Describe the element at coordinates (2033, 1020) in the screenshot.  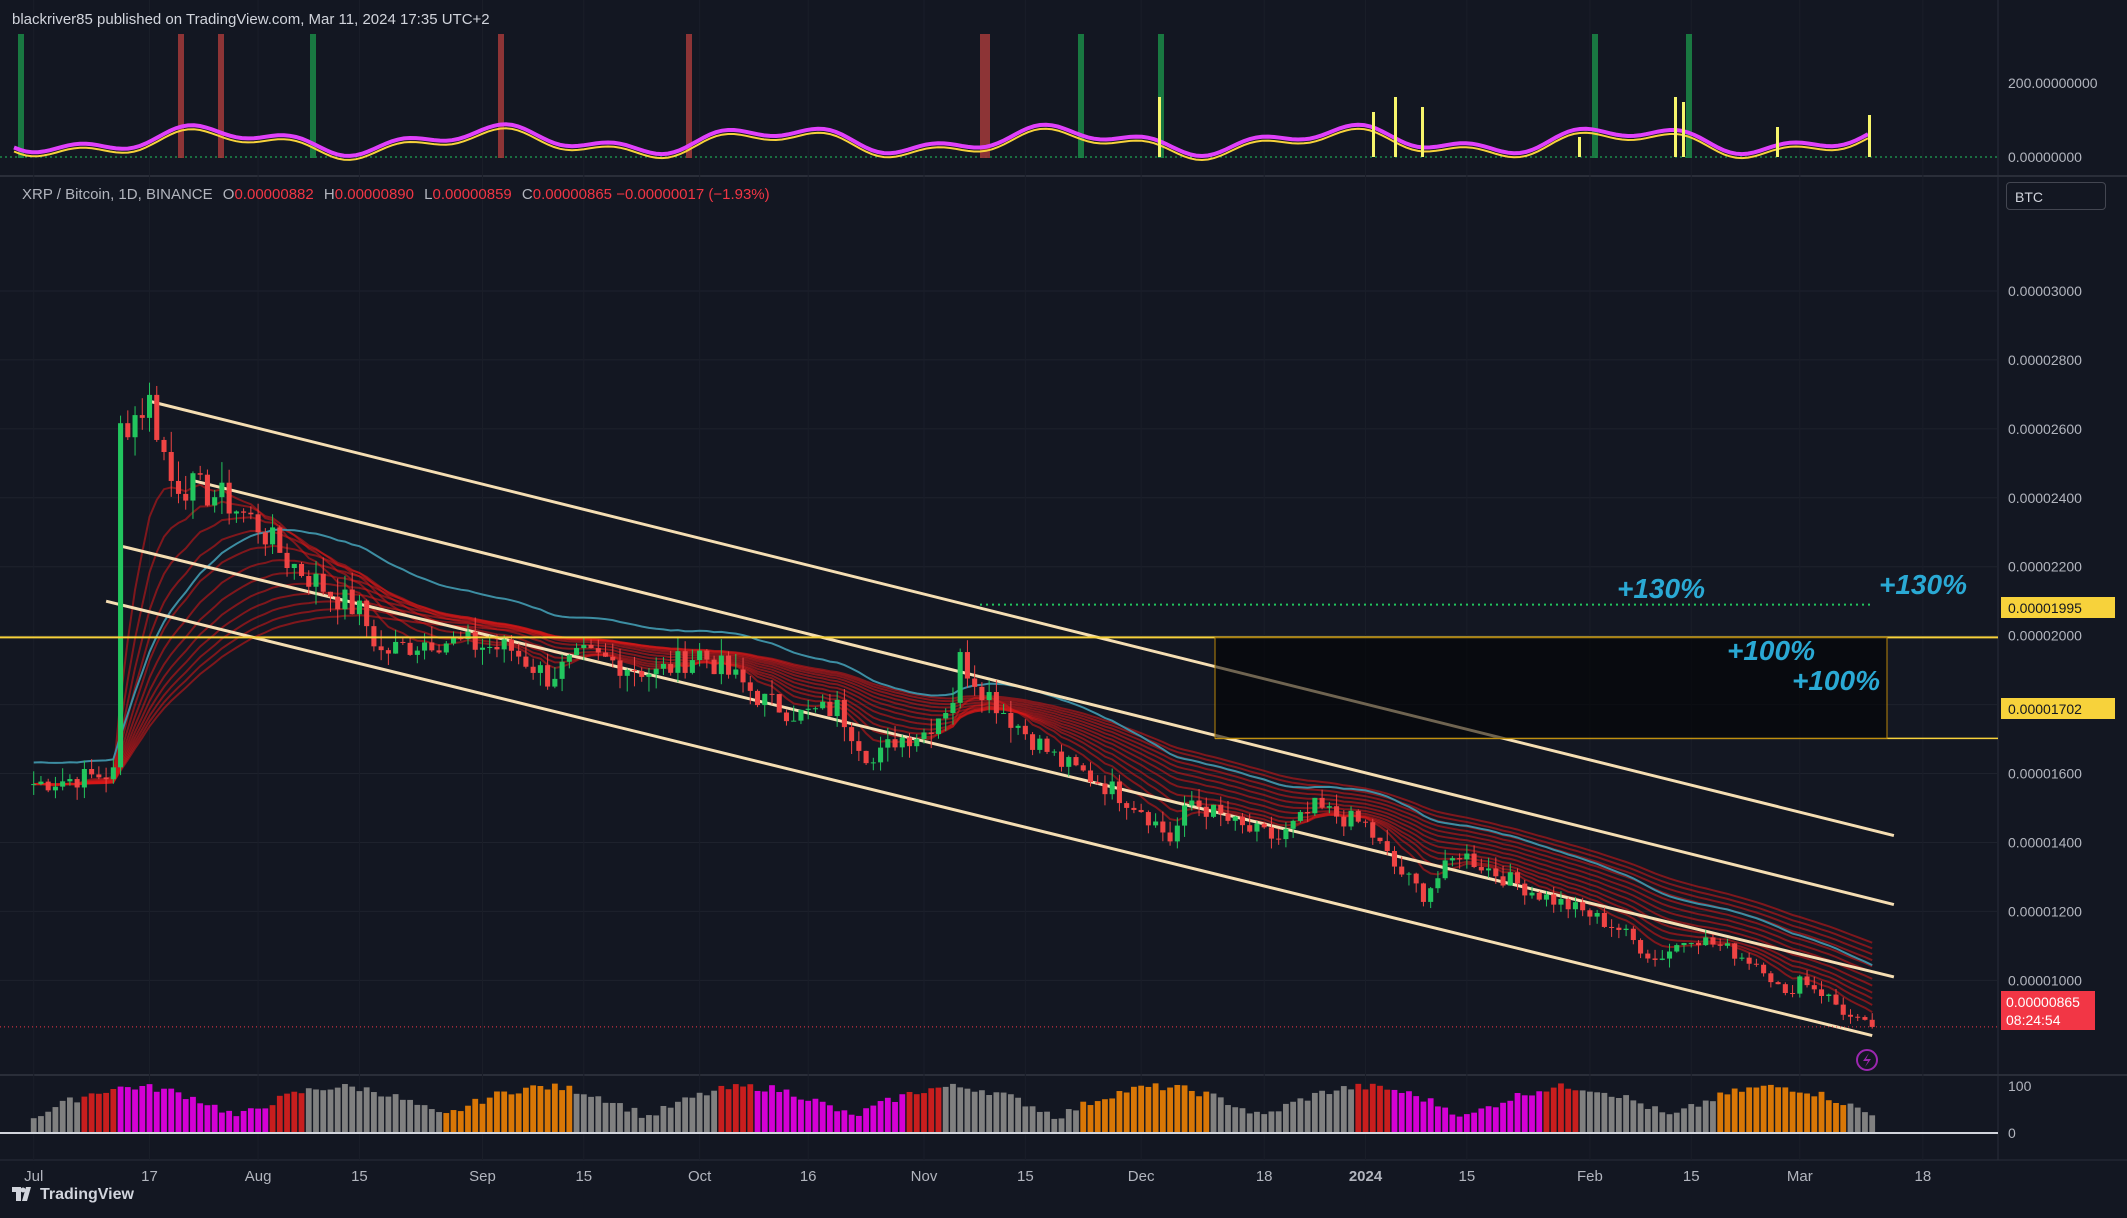
I see `countdown-text: 08:24:54` at that location.